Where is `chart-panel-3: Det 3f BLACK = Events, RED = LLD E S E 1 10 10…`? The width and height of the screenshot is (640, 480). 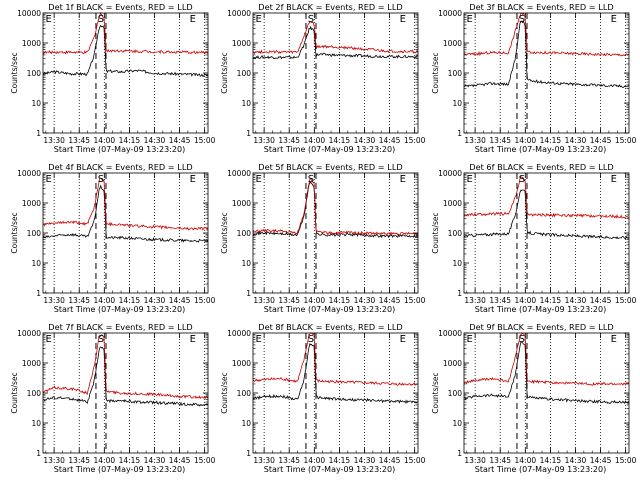
chart-panel-3: Det 3f BLACK = Events, RED = LLD E S E 1 10 10… is located at coordinates (534, 78).